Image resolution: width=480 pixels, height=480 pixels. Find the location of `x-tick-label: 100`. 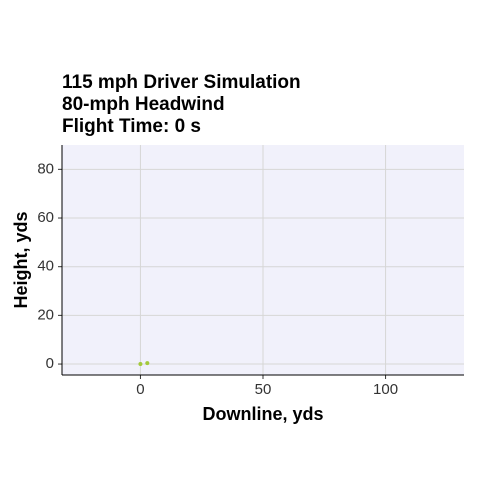

x-tick-label: 100 is located at coordinates (385, 389).